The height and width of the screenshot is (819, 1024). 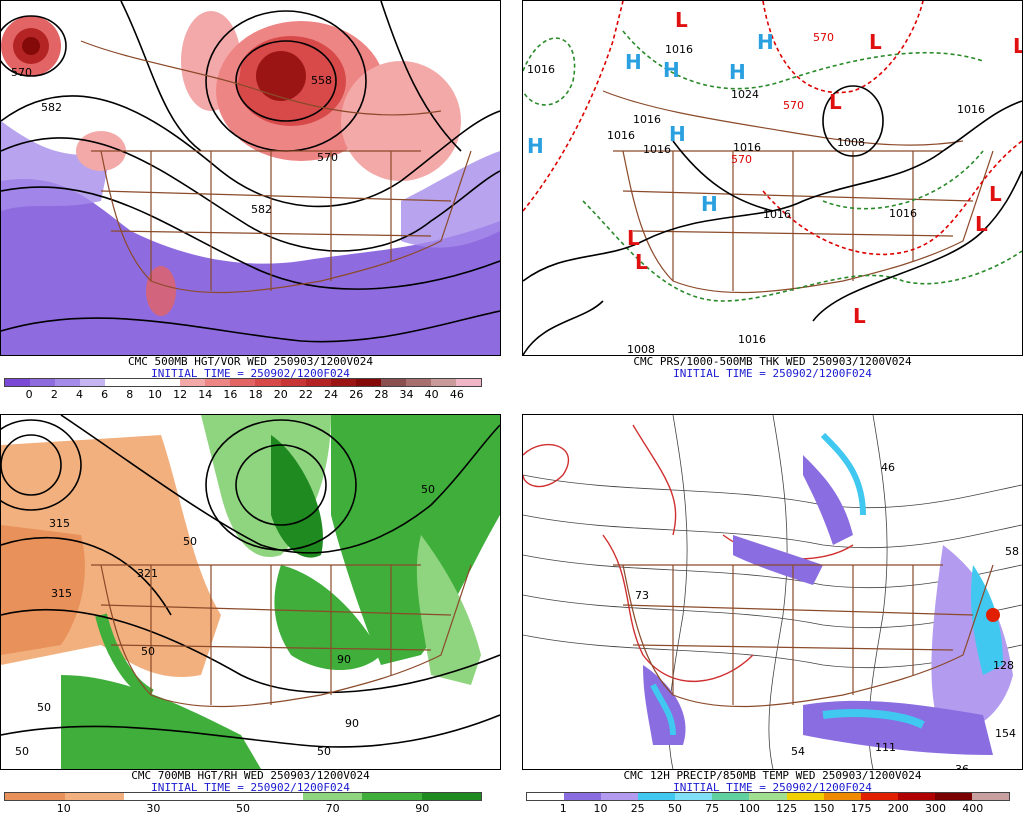 I want to click on precip-max-label: 111, so click(x=885, y=747).